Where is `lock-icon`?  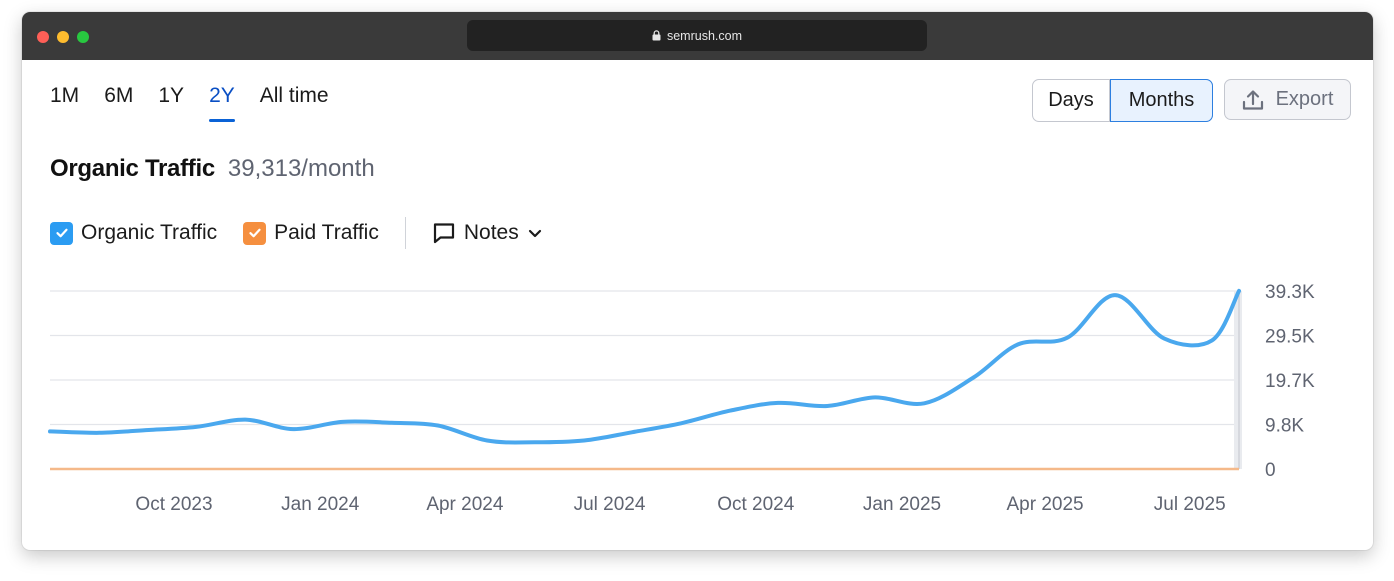 lock-icon is located at coordinates (656, 35).